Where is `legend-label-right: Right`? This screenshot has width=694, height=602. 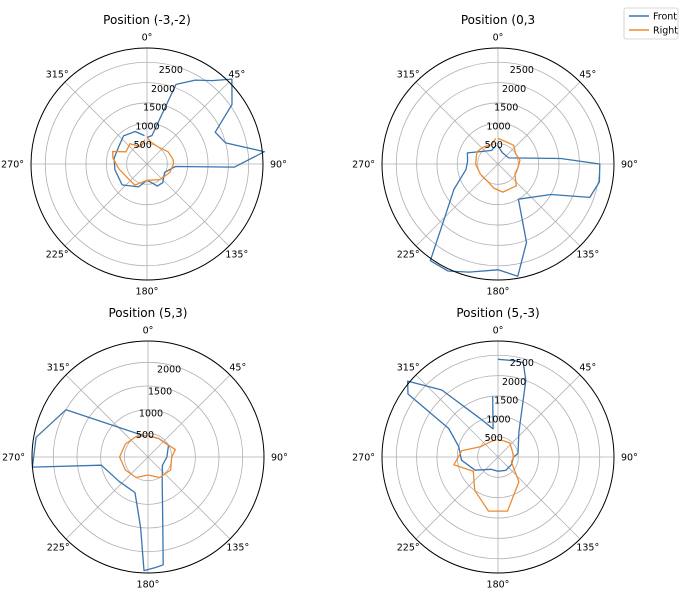
legend-label-right: Right is located at coordinates (665, 31).